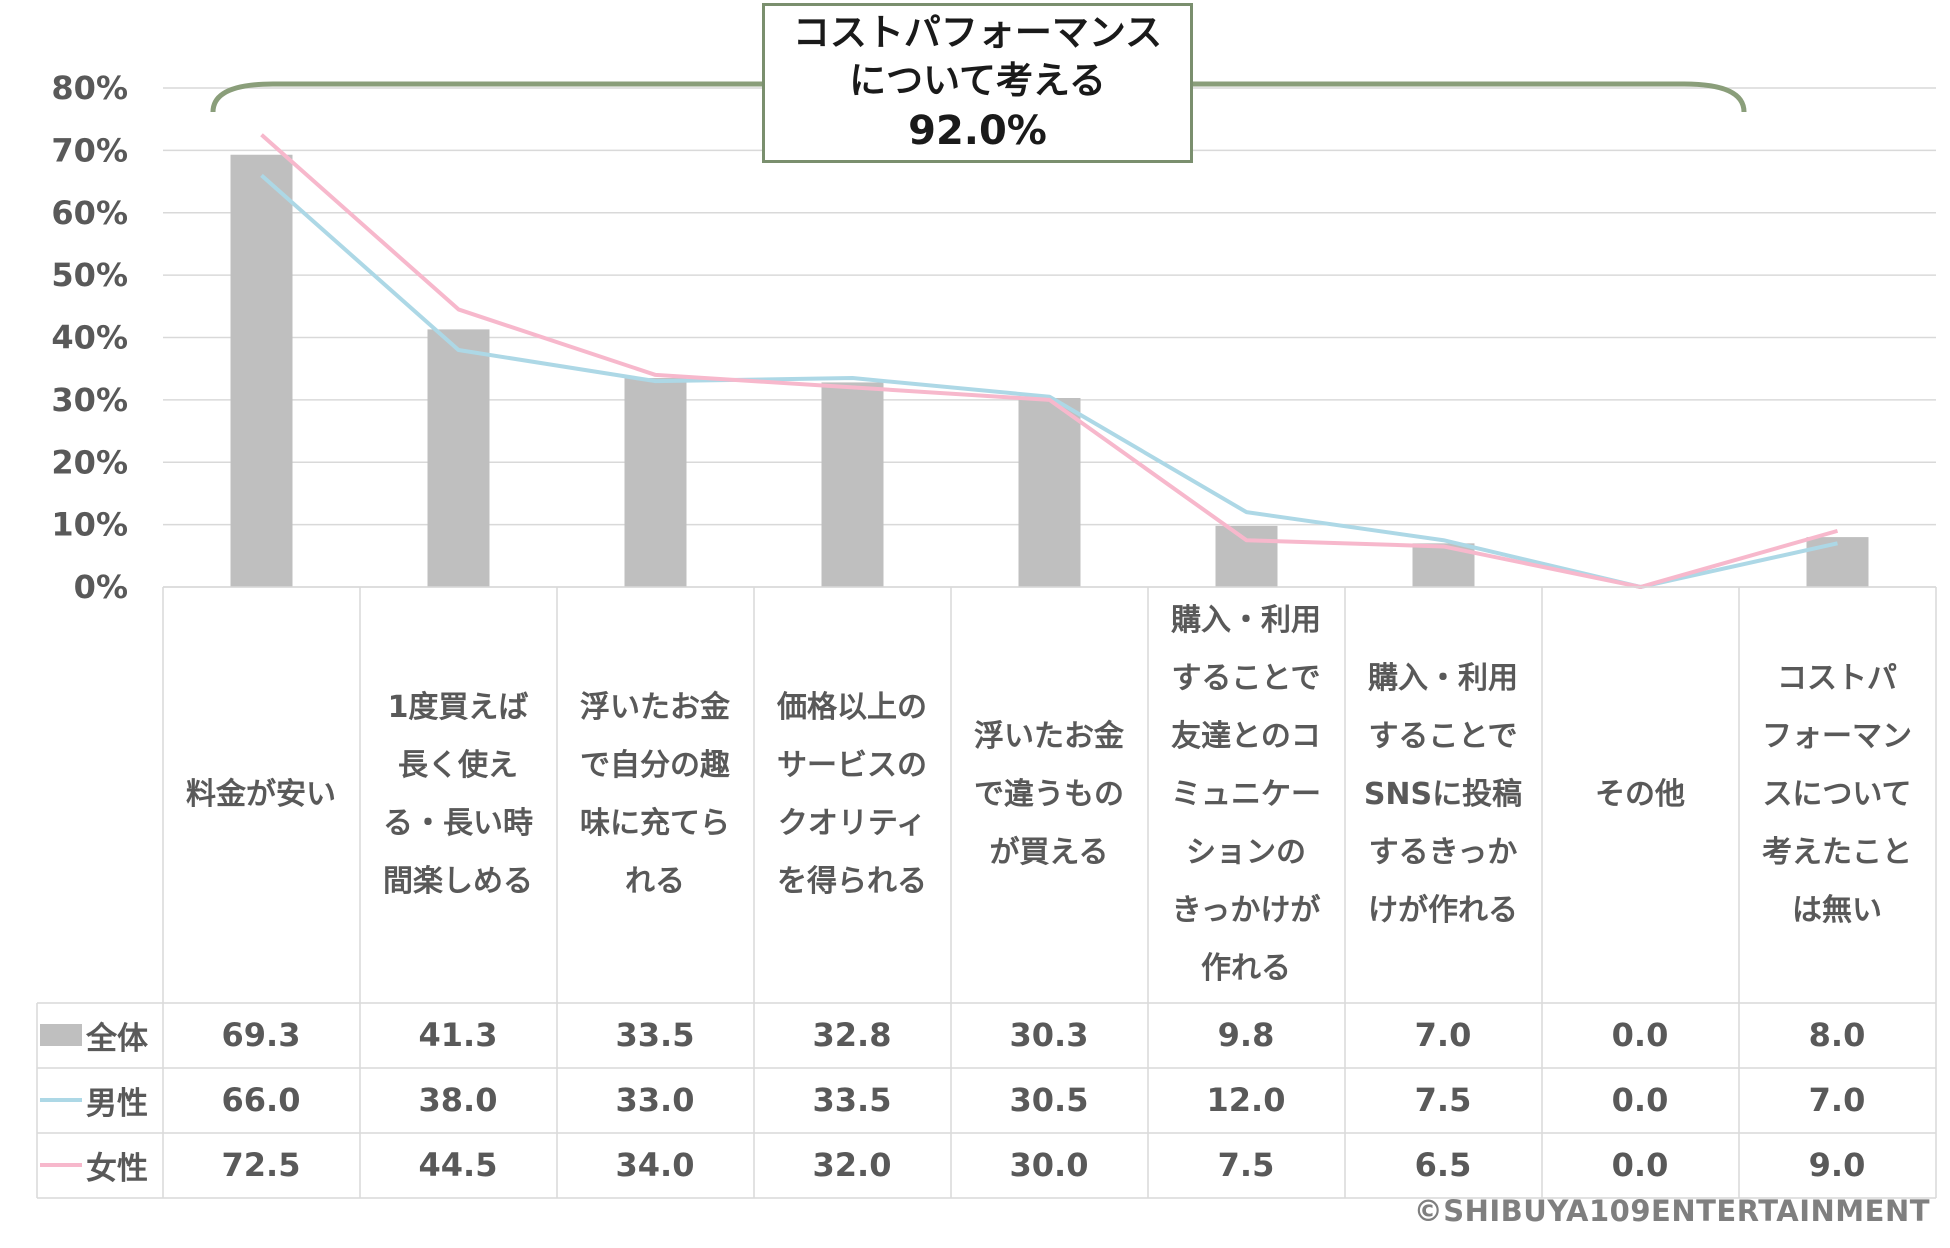  What do you see at coordinates (1049, 1165) in the screenshot?
I see `data-label: 30.0` at bounding box center [1049, 1165].